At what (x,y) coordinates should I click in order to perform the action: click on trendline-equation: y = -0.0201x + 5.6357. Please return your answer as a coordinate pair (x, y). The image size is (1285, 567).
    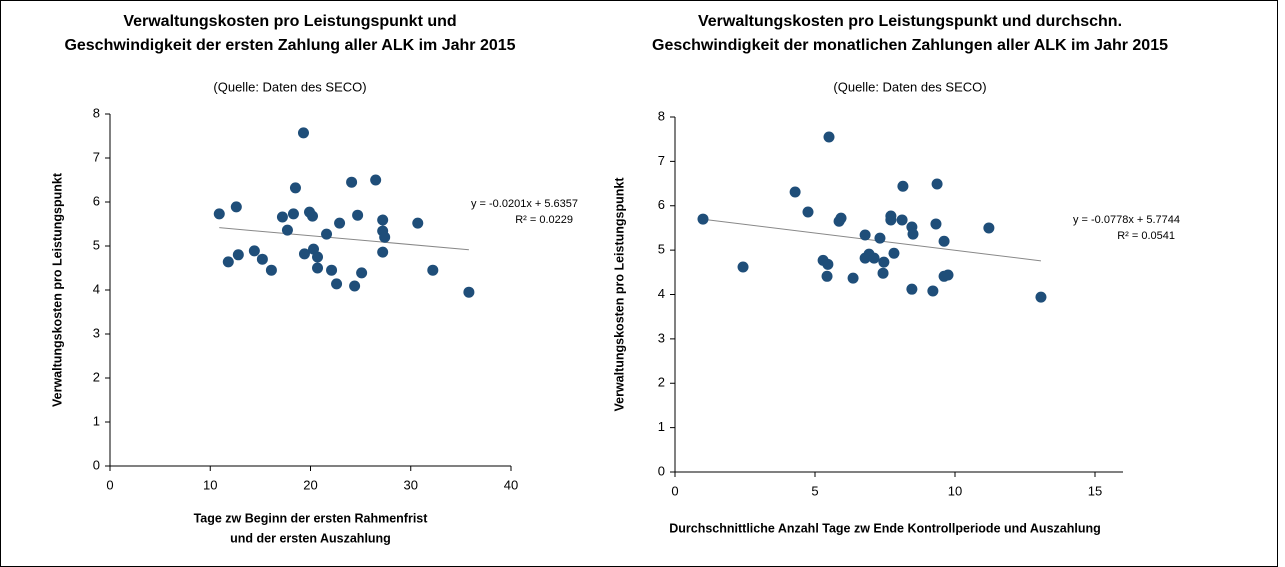
    Looking at the image, I should click on (524, 204).